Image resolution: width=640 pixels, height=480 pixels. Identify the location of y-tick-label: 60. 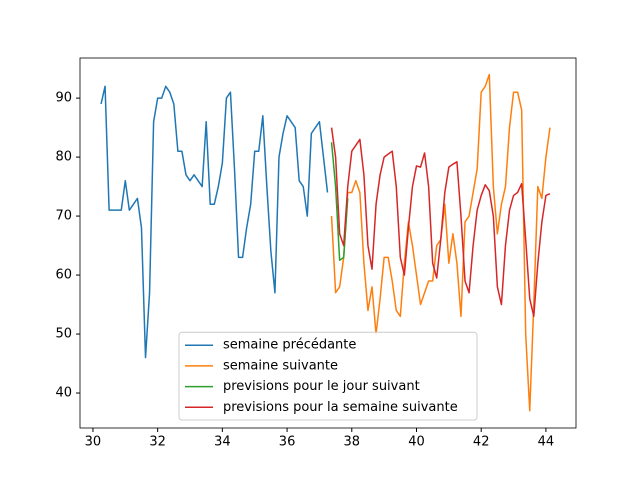
(63, 275).